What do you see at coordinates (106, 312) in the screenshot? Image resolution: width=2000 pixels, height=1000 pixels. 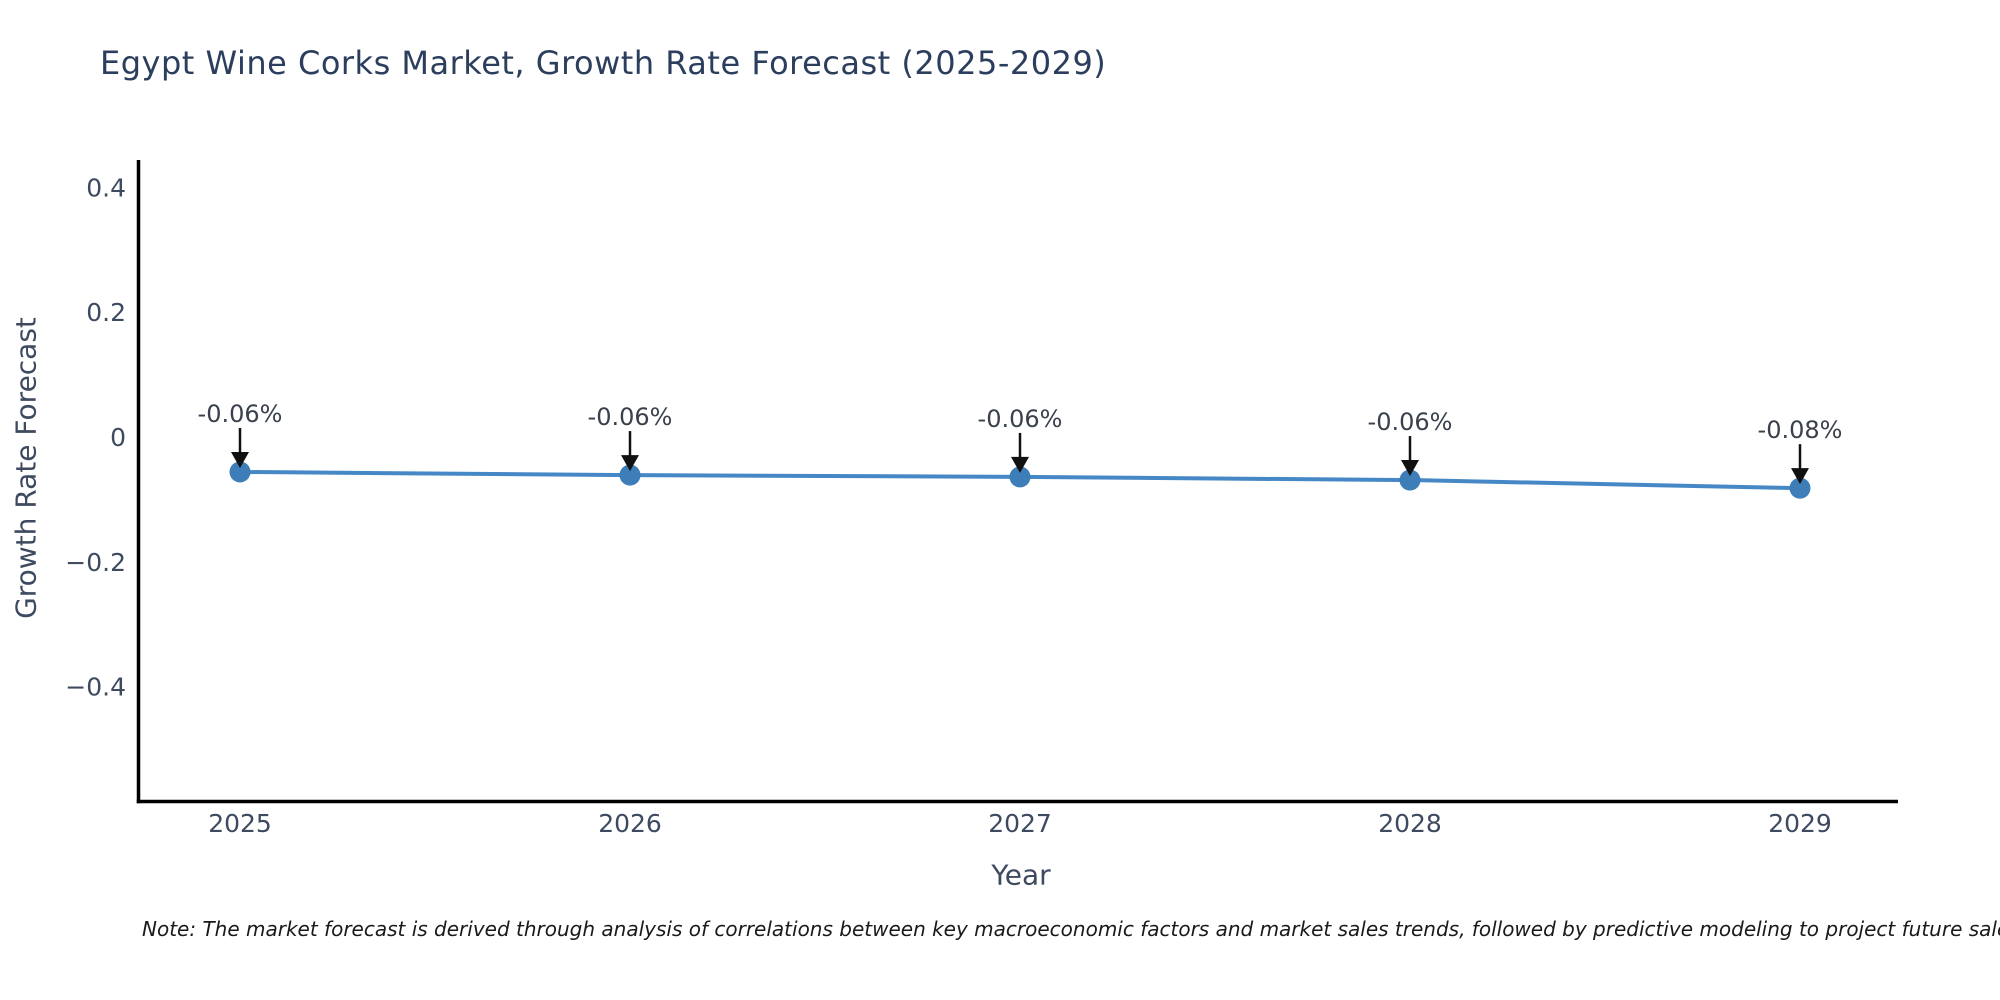 I see `y-tick-label: 0.2` at bounding box center [106, 312].